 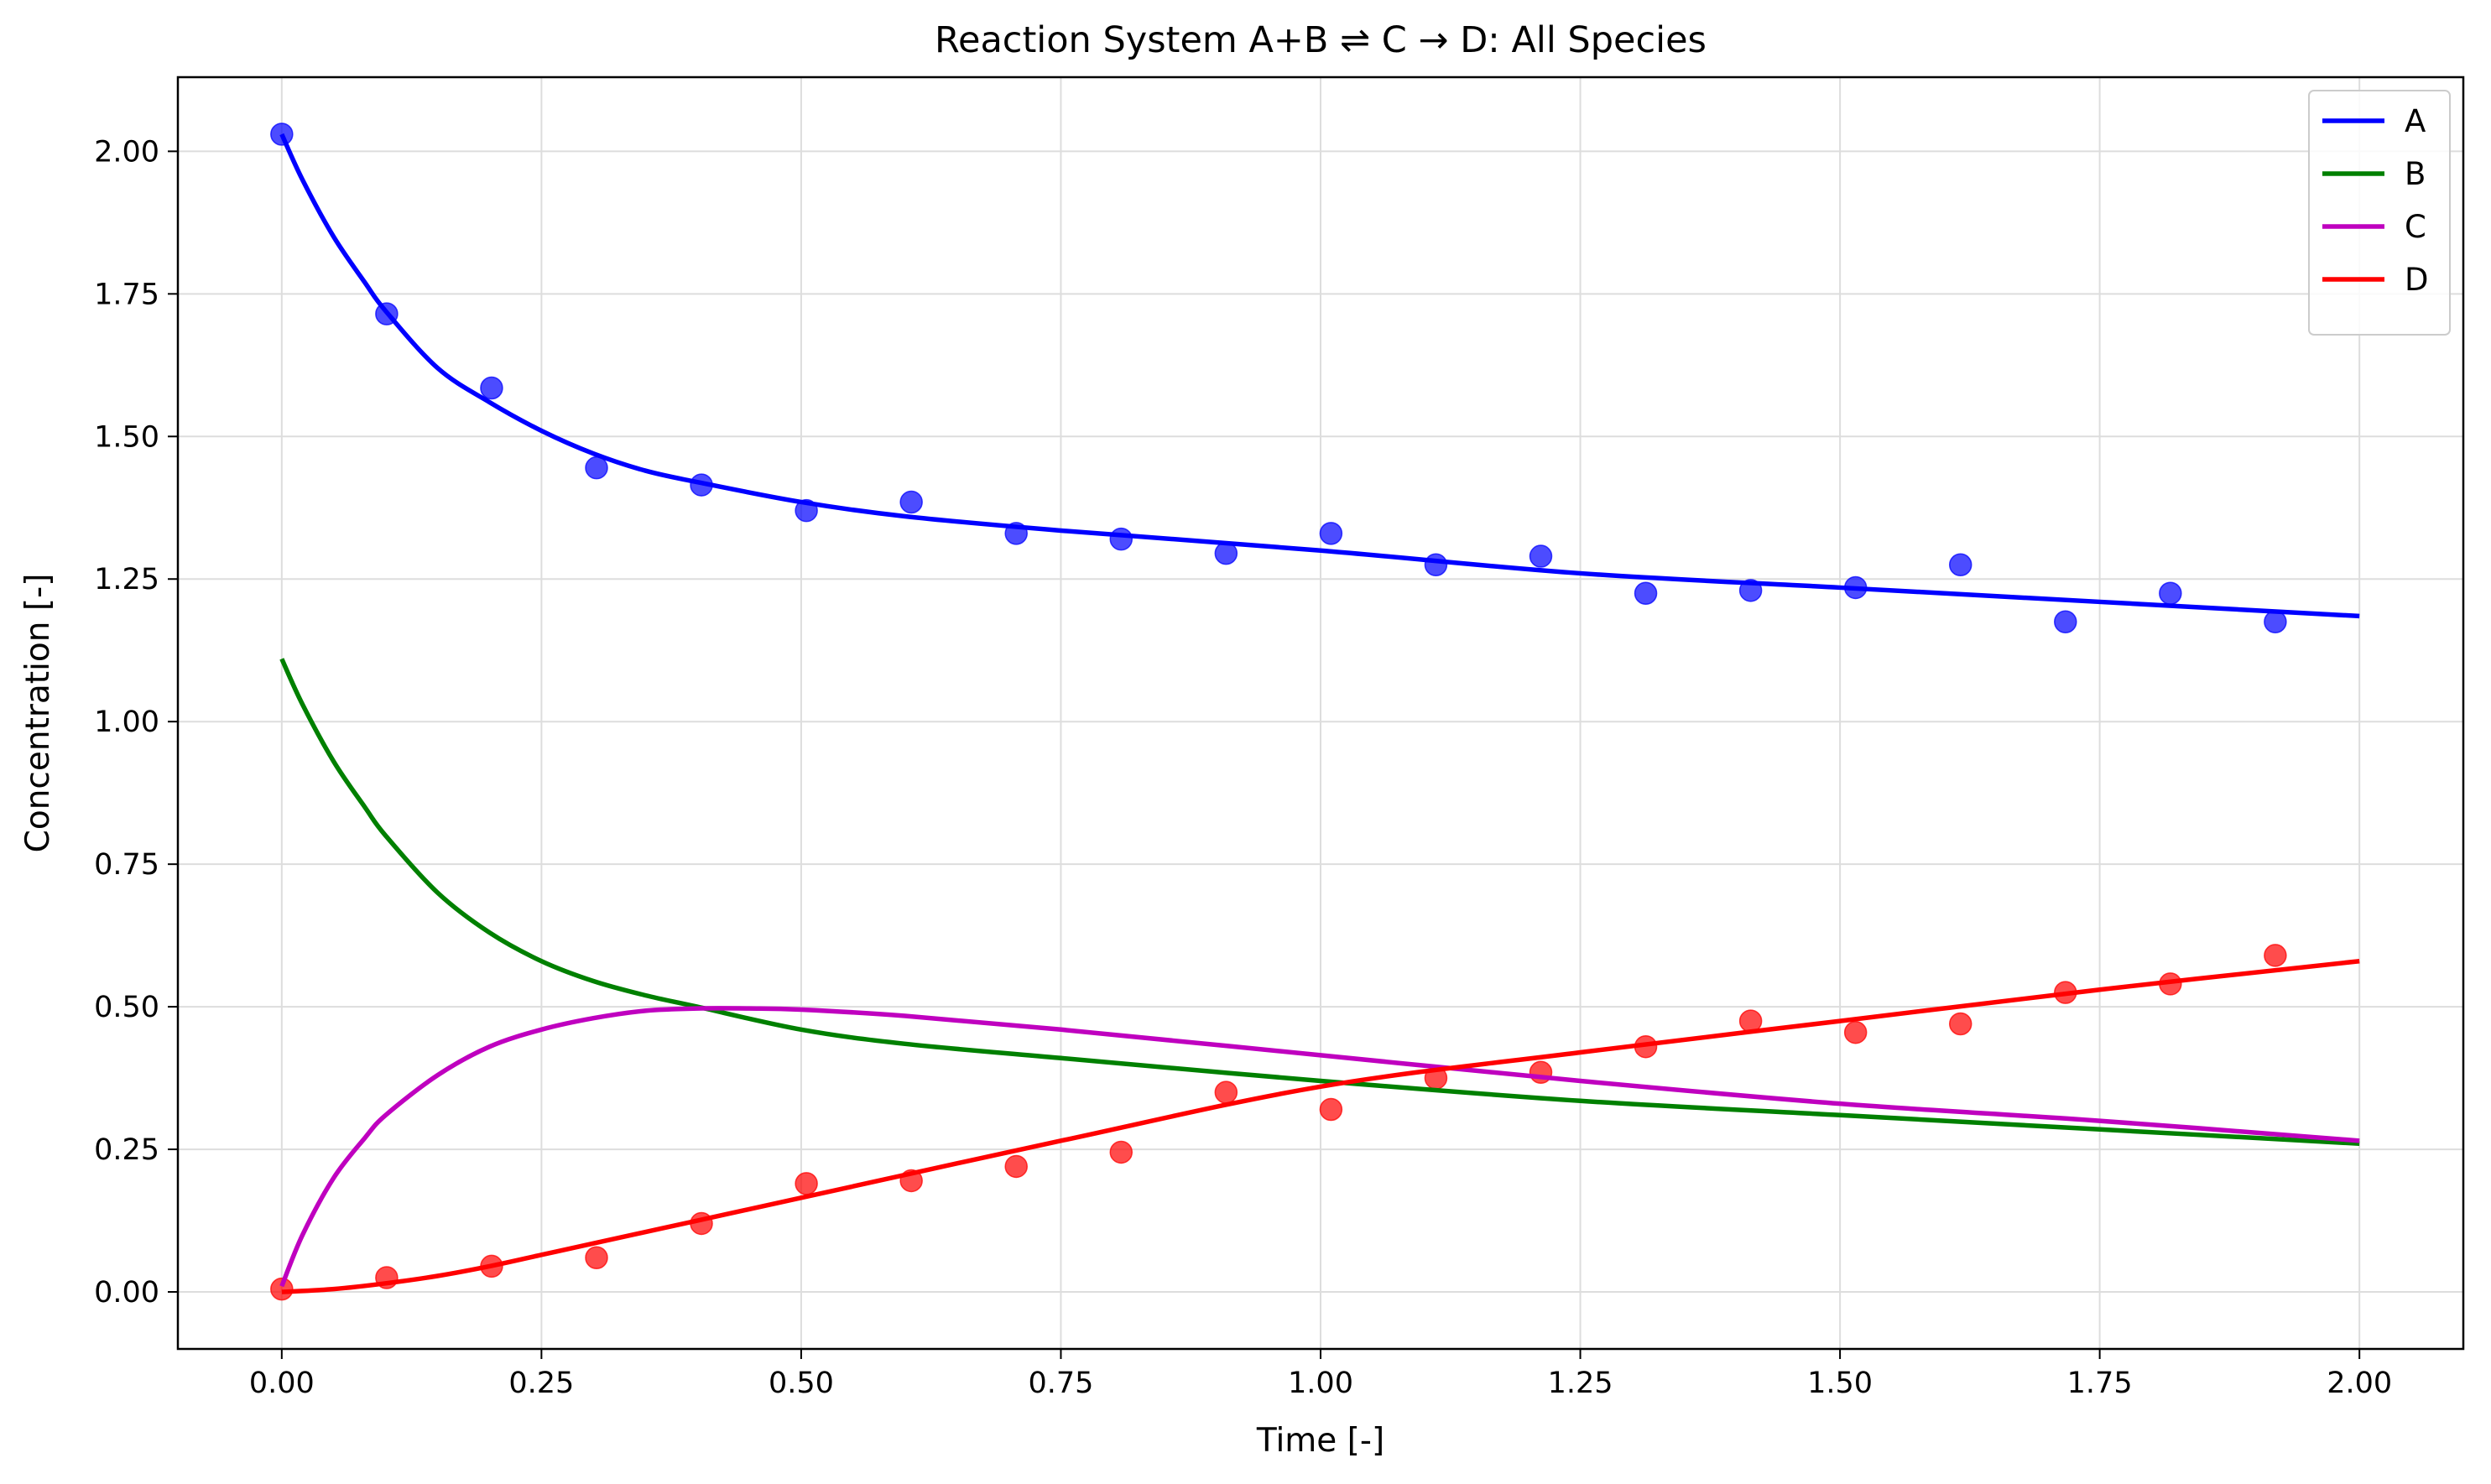 I want to click on legend-label-A: A, so click(x=2415, y=121).